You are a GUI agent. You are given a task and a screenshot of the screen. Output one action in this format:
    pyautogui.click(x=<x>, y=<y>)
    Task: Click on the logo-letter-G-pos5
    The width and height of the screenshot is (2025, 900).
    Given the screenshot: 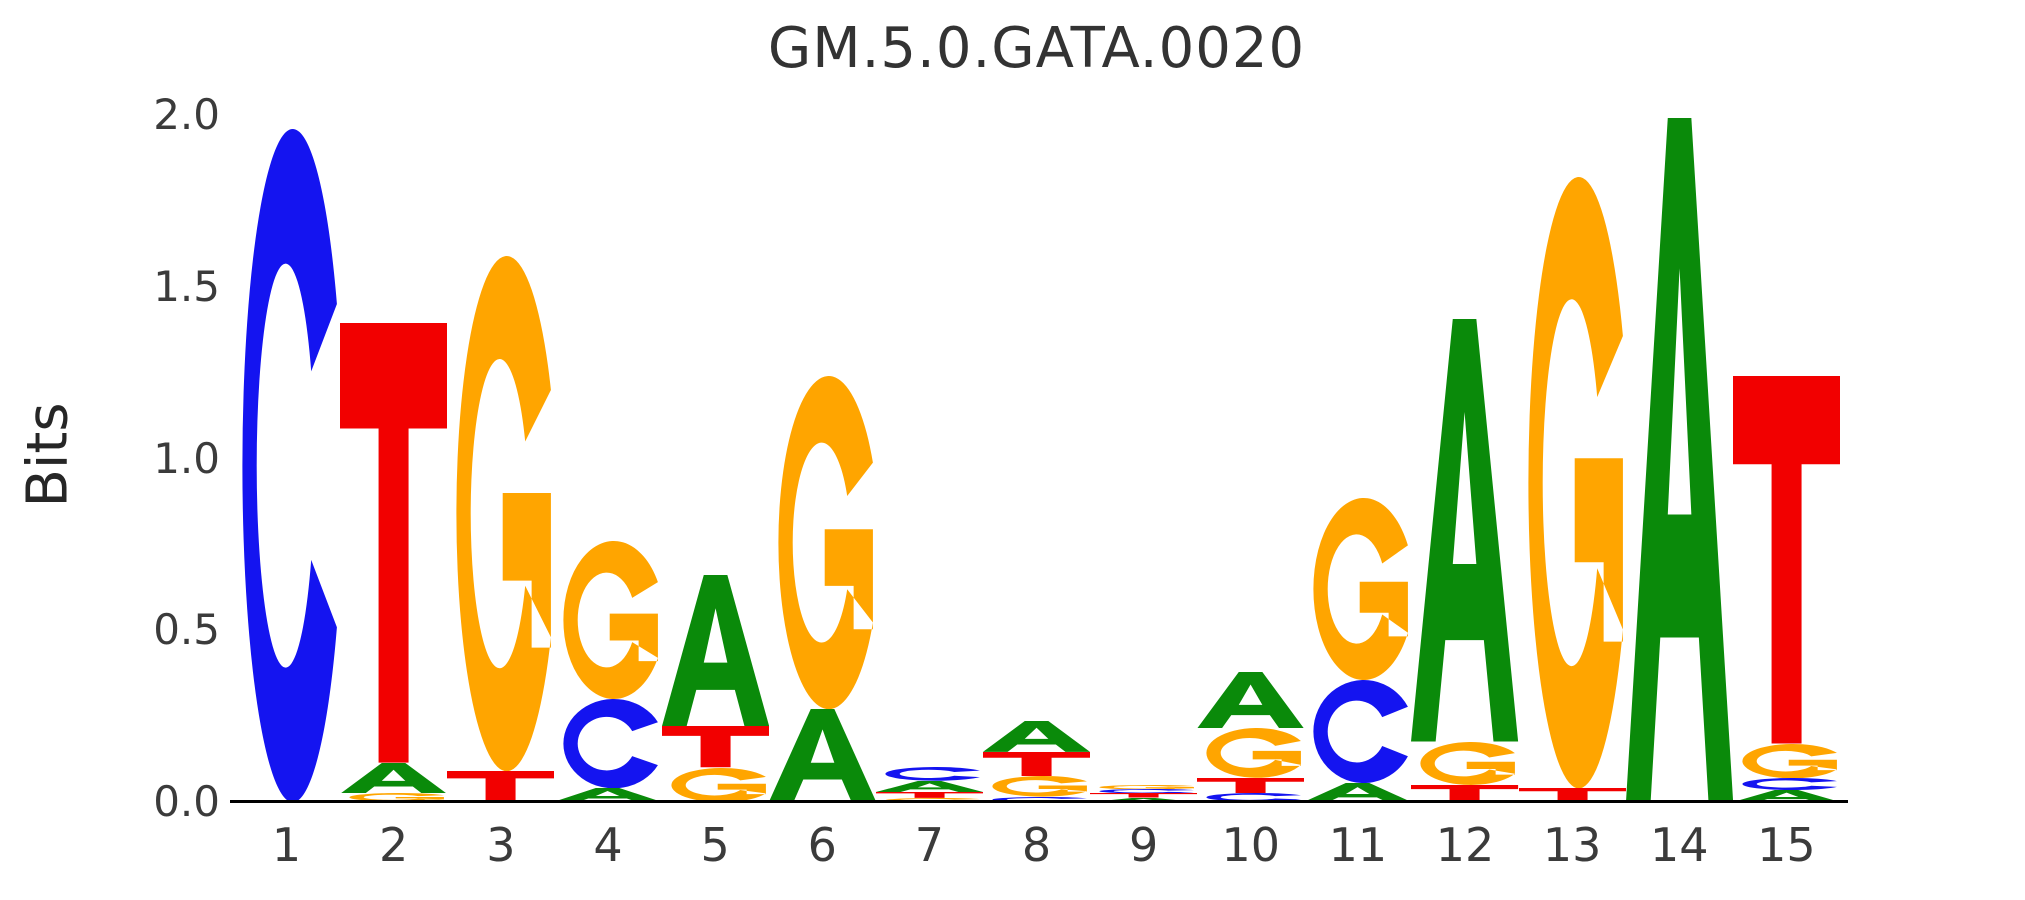 What is the action you would take?
    pyautogui.click(x=715, y=784)
    